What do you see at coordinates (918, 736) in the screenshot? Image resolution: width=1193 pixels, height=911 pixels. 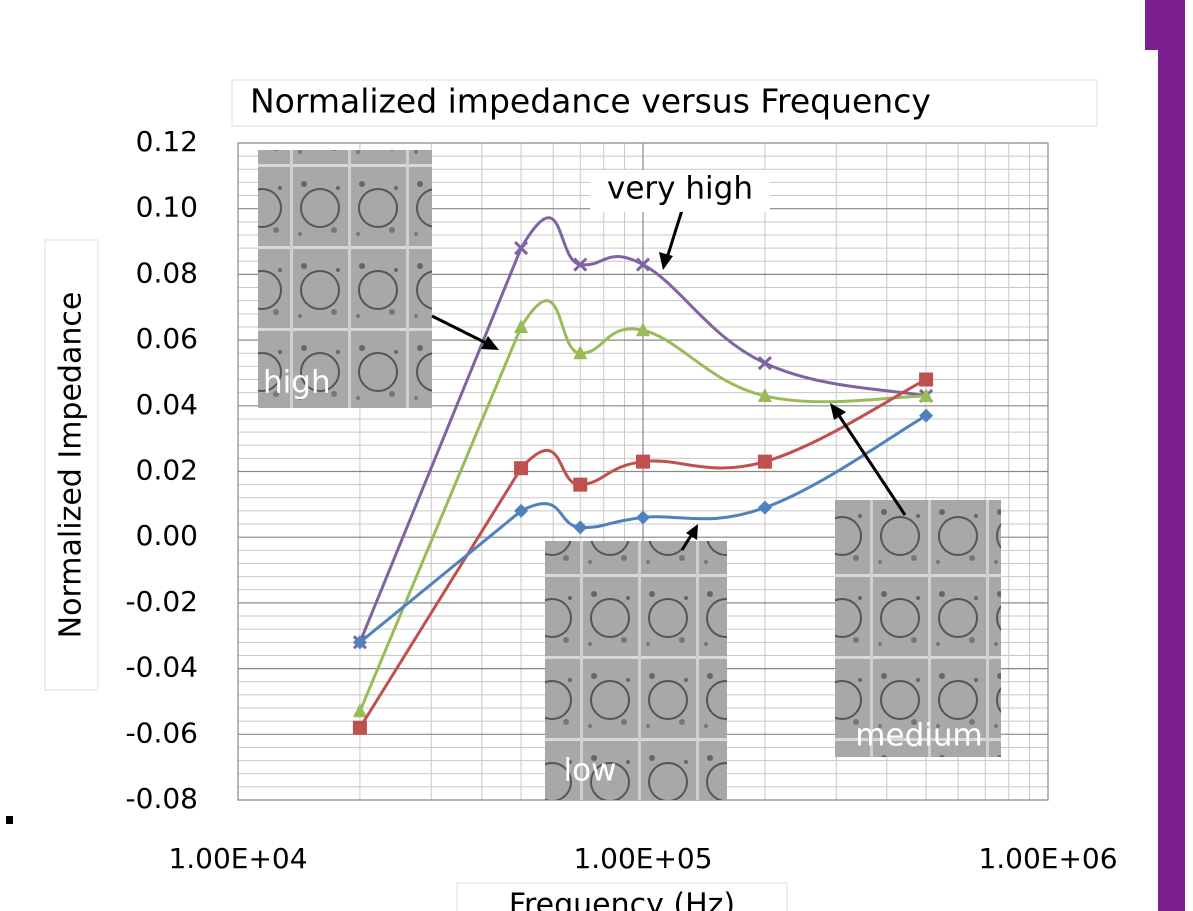 I see `annotation: medium` at bounding box center [918, 736].